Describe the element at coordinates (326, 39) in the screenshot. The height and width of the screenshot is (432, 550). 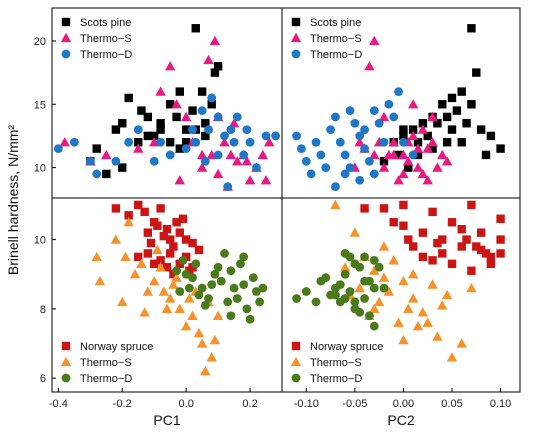
I see `legend: Scots pine Thermo−S Thermo−D` at that location.